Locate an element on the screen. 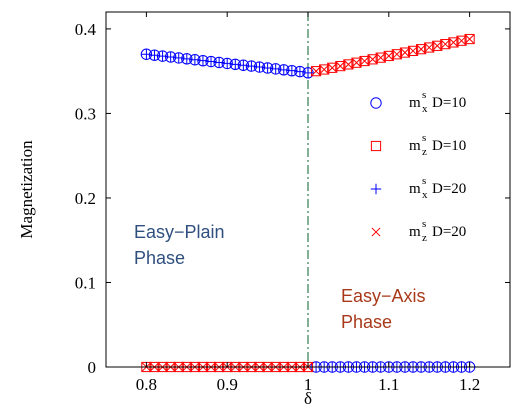 The image size is (526, 413). legend: m sx D=10m sz D=10m sx D=20m sz D=20 is located at coordinates (418, 166).